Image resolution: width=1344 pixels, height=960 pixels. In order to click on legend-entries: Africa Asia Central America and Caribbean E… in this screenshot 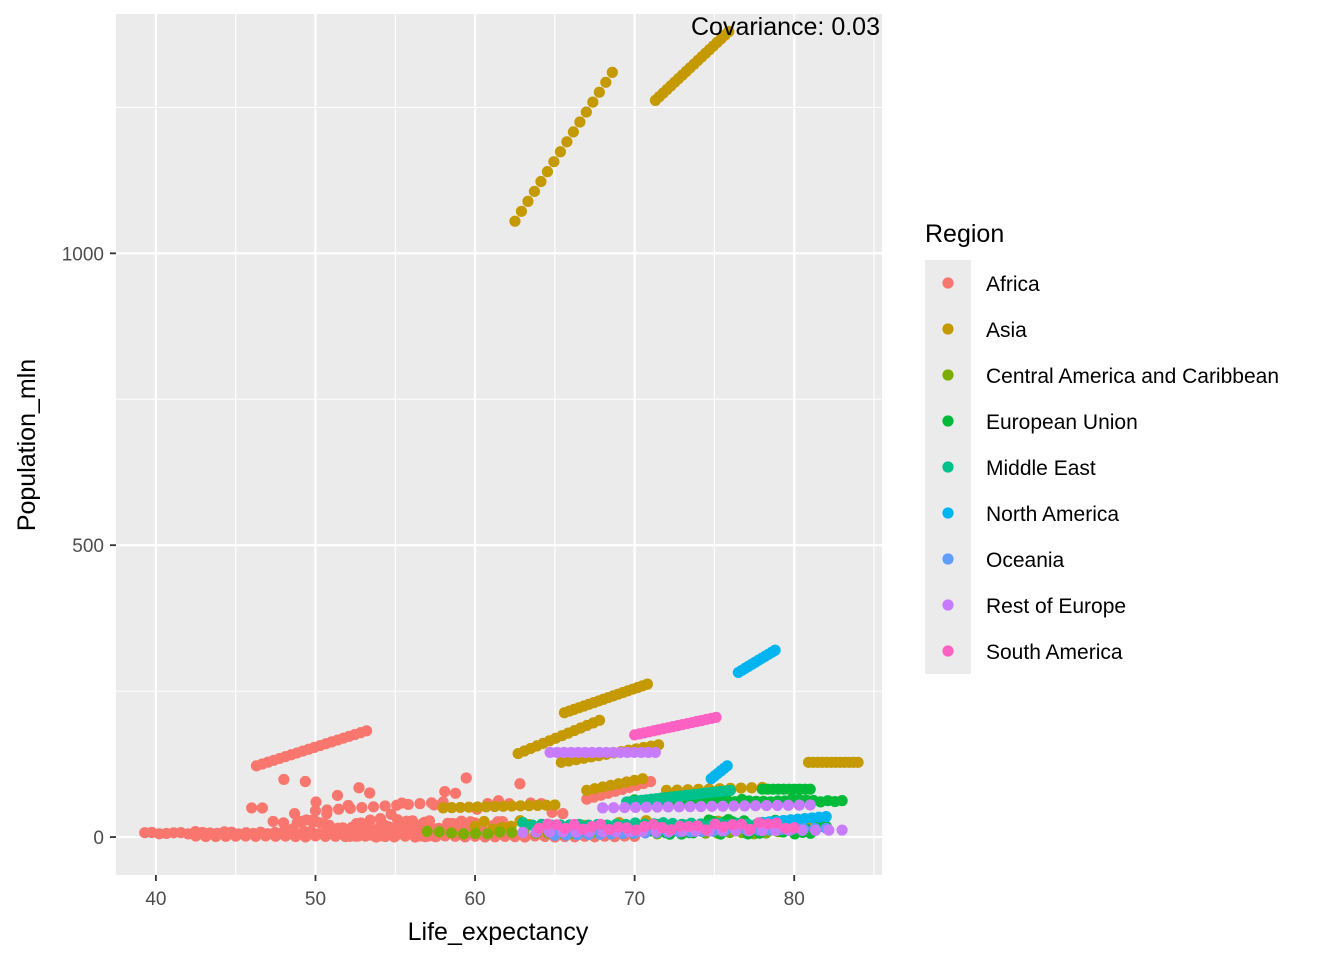, I will do `click(1110, 468)`.